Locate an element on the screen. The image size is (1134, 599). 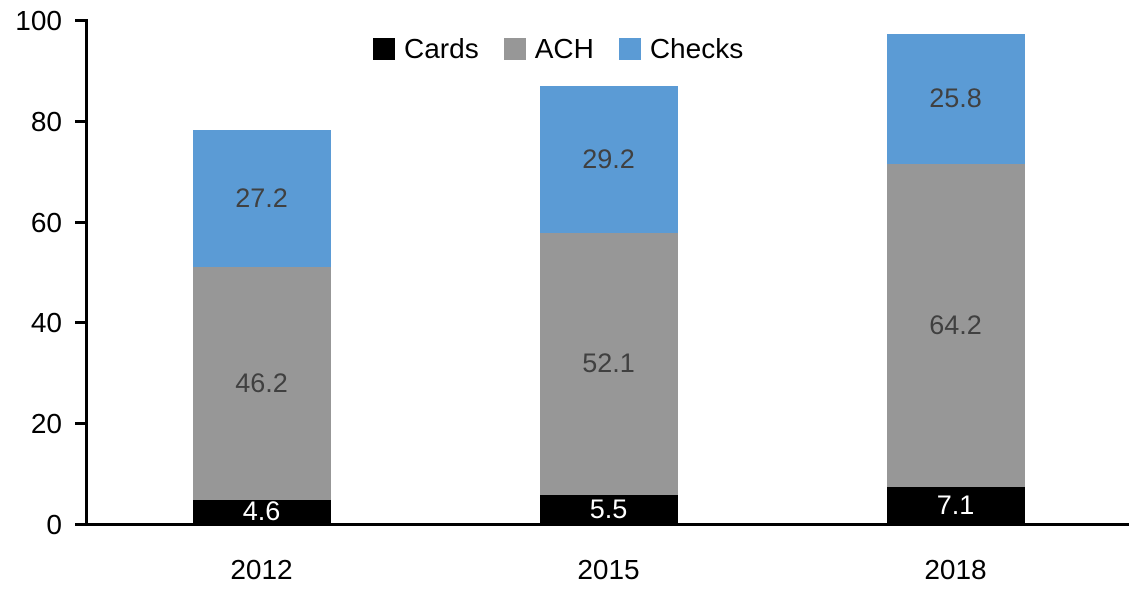
bar-value-label: 46.2 is located at coordinates (261, 382).